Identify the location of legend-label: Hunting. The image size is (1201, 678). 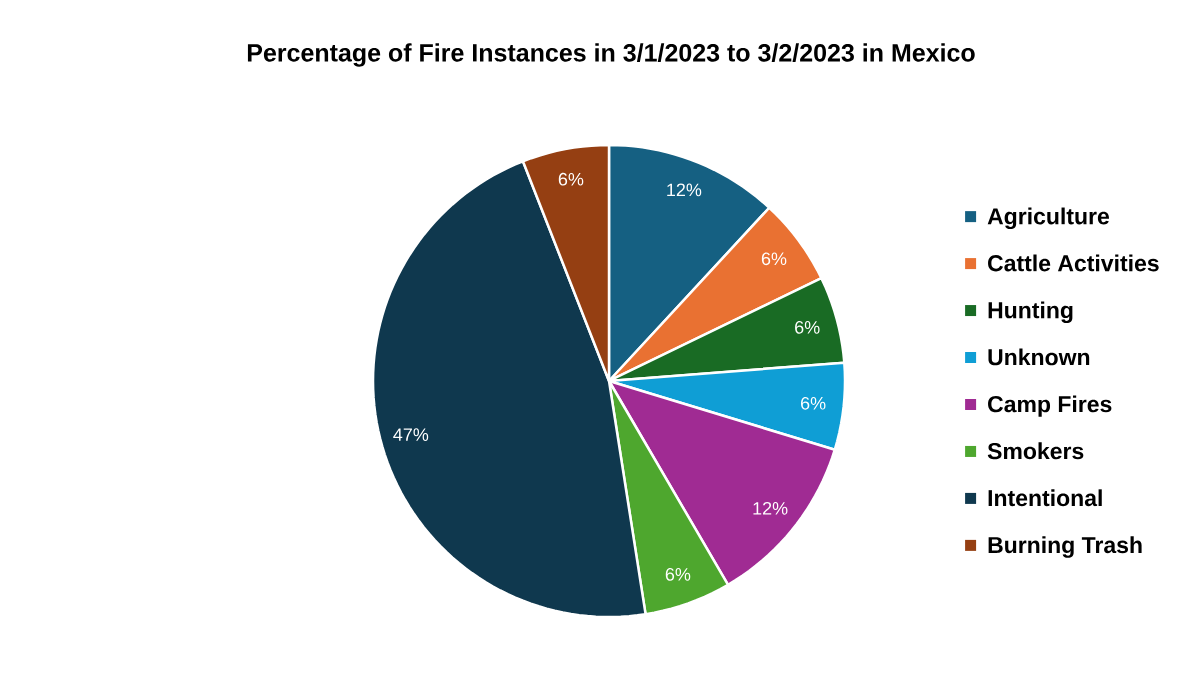
(1030, 312).